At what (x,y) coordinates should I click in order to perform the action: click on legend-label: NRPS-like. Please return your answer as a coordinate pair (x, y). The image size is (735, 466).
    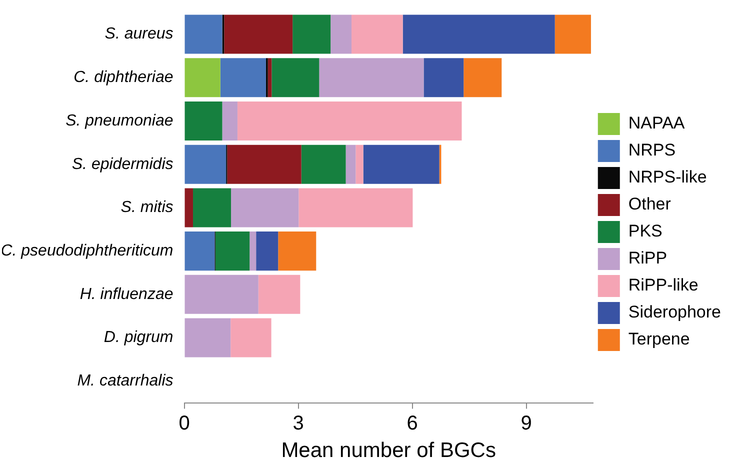
    Looking at the image, I should click on (667, 177).